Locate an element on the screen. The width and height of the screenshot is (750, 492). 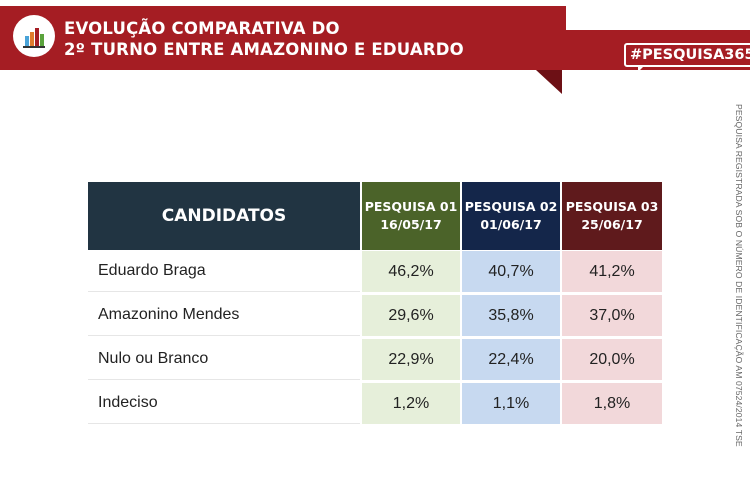
header-candidates: CANDIDATOS is located at coordinates (224, 216).